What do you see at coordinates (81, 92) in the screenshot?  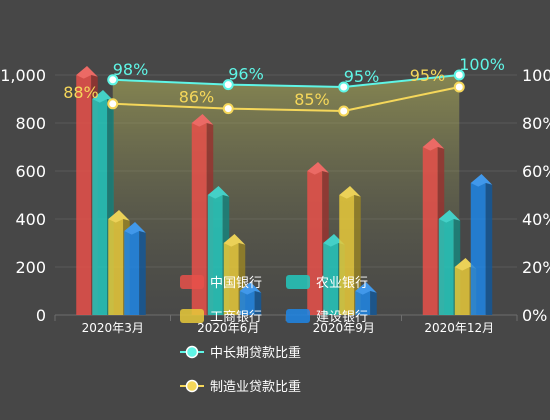 I see `line-data-label: 88%` at bounding box center [81, 92].